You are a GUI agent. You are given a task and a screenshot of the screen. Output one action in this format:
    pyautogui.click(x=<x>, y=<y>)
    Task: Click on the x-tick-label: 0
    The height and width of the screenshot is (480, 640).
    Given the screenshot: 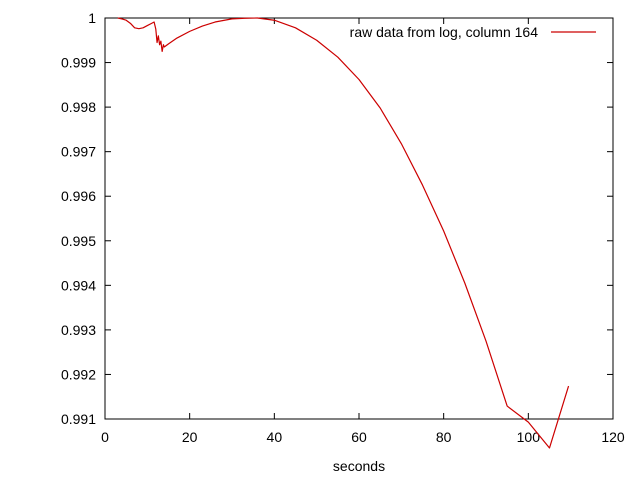 What is the action you would take?
    pyautogui.click(x=105, y=437)
    